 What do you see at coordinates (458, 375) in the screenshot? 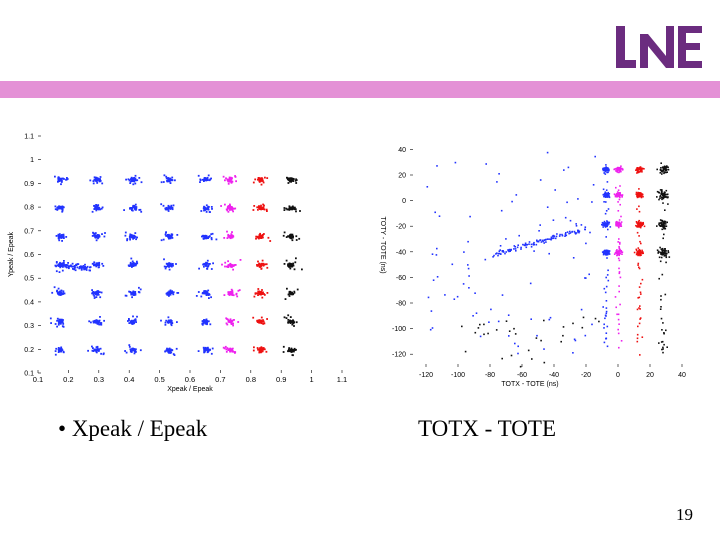
I see `x-tick-label: -100` at bounding box center [458, 375].